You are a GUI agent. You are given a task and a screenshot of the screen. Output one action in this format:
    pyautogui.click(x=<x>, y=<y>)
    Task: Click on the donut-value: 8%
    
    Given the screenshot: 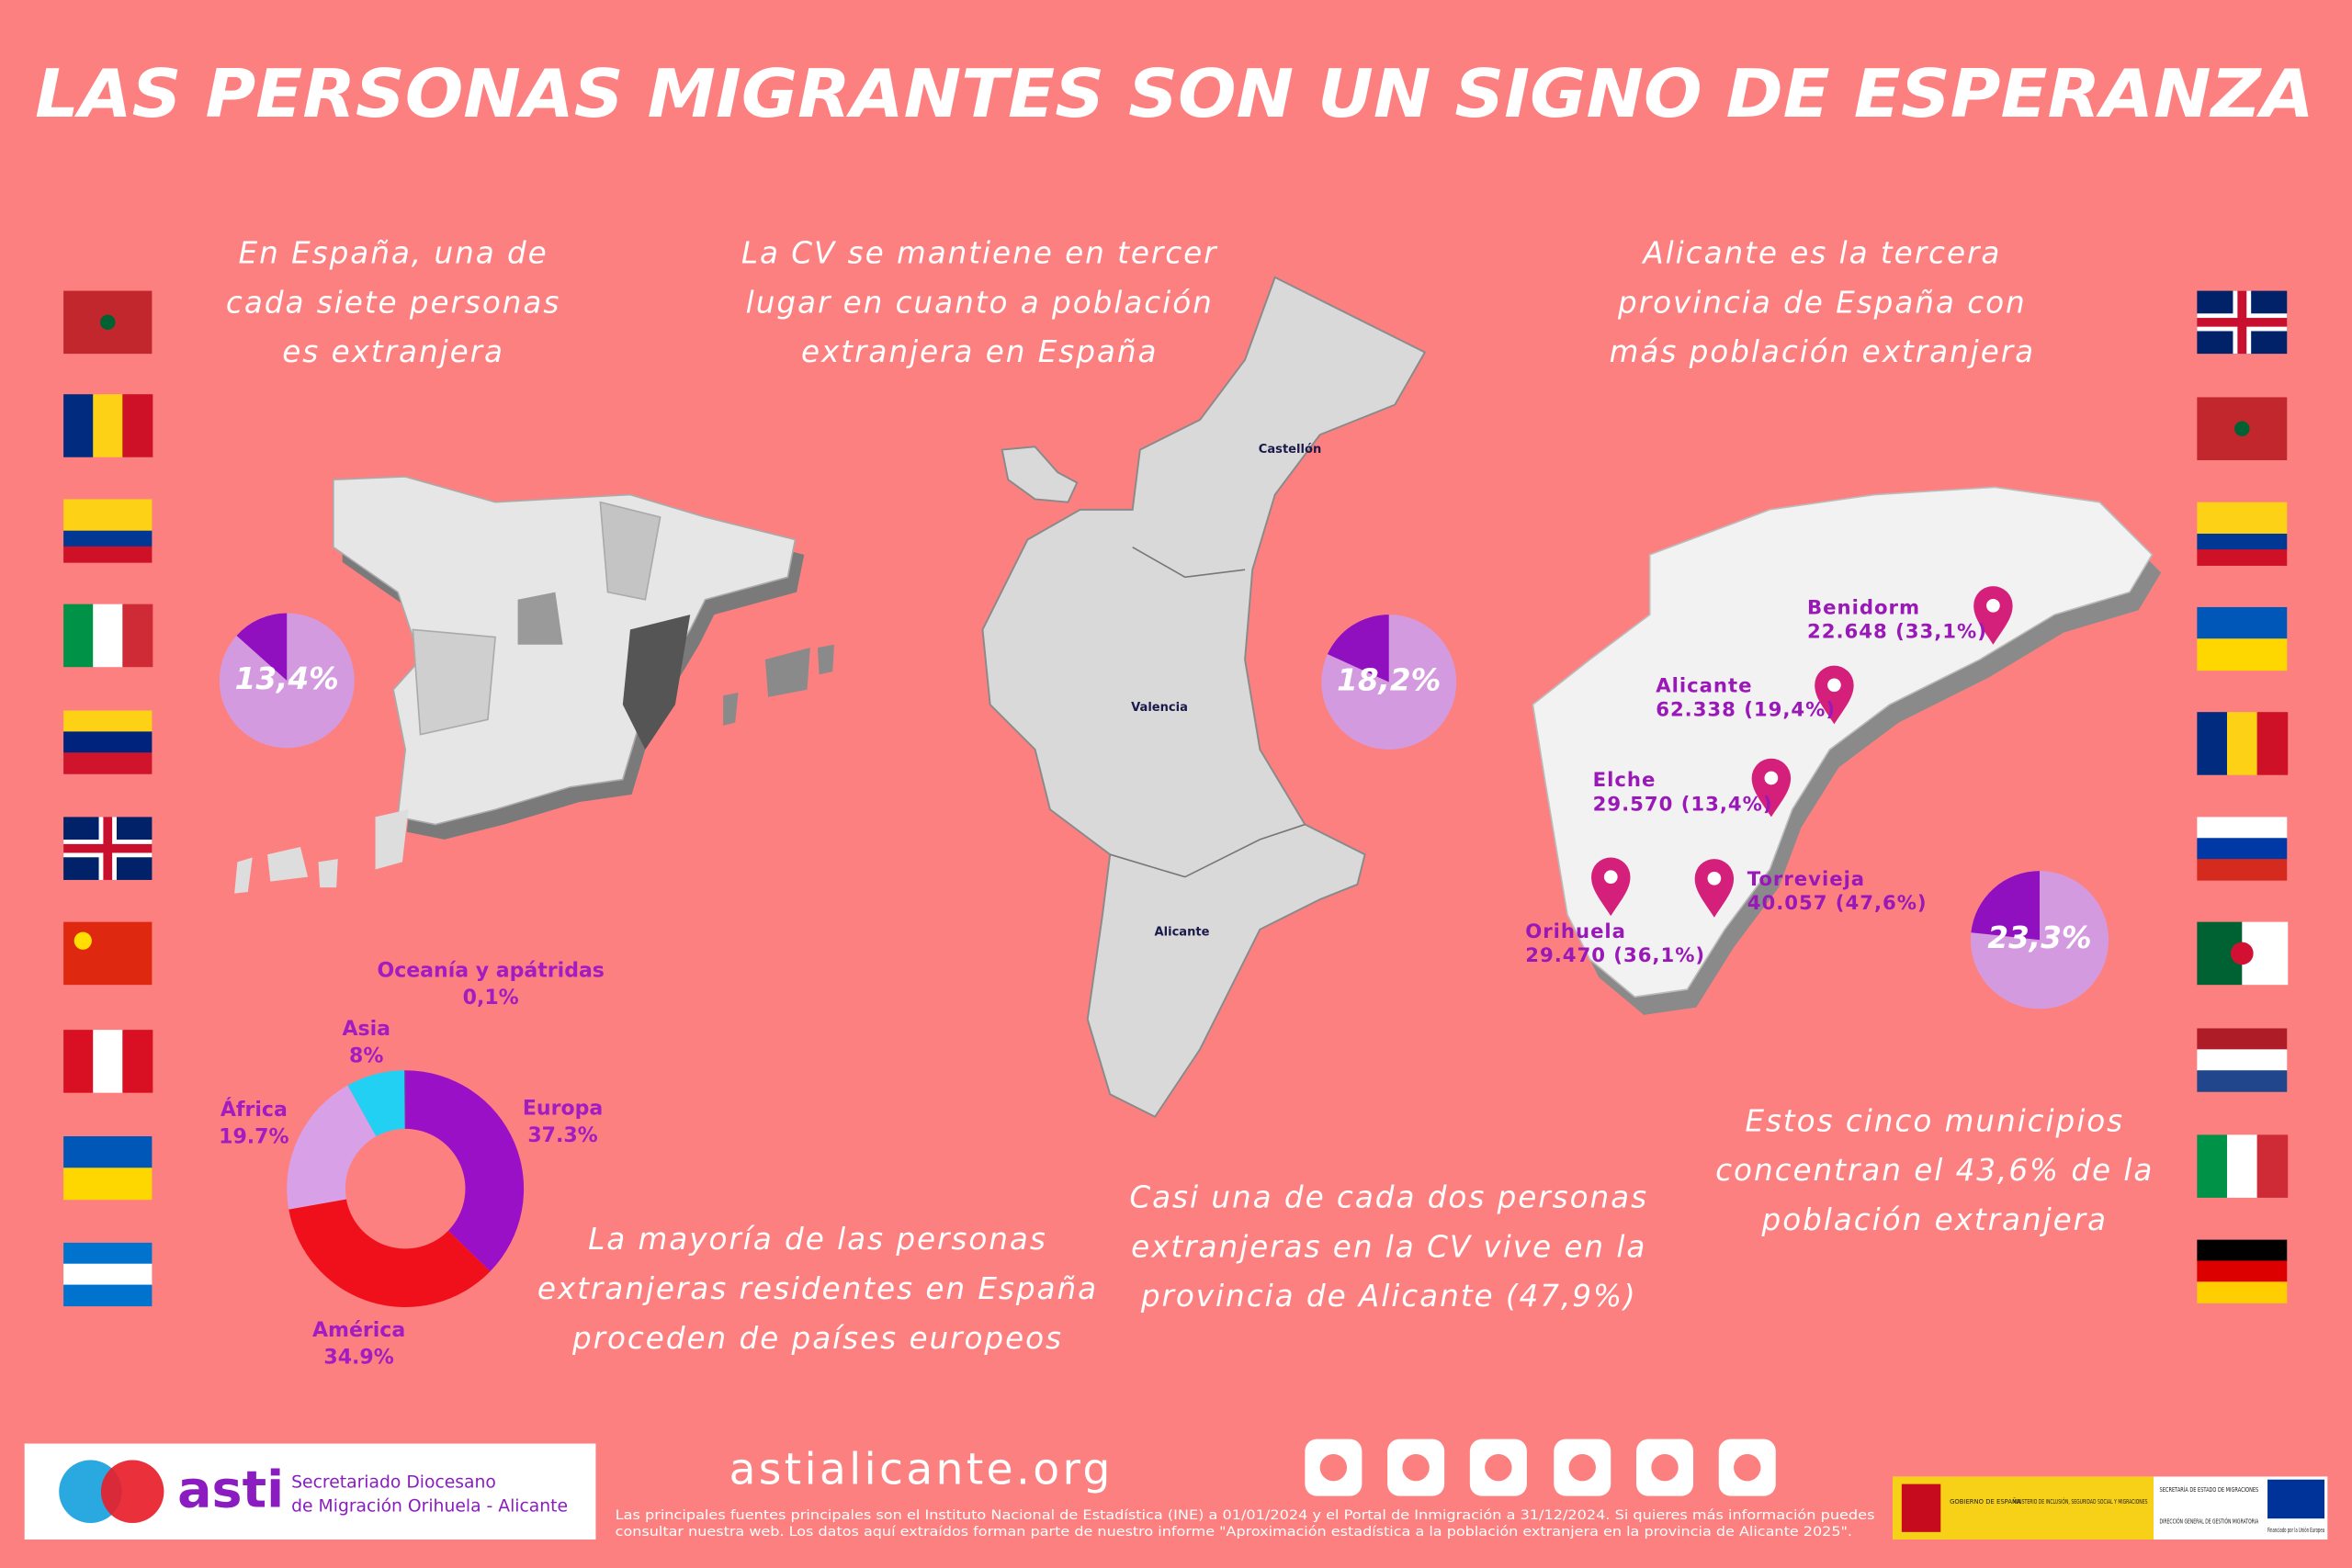 What is the action you would take?
    pyautogui.click(x=366, y=1056)
    